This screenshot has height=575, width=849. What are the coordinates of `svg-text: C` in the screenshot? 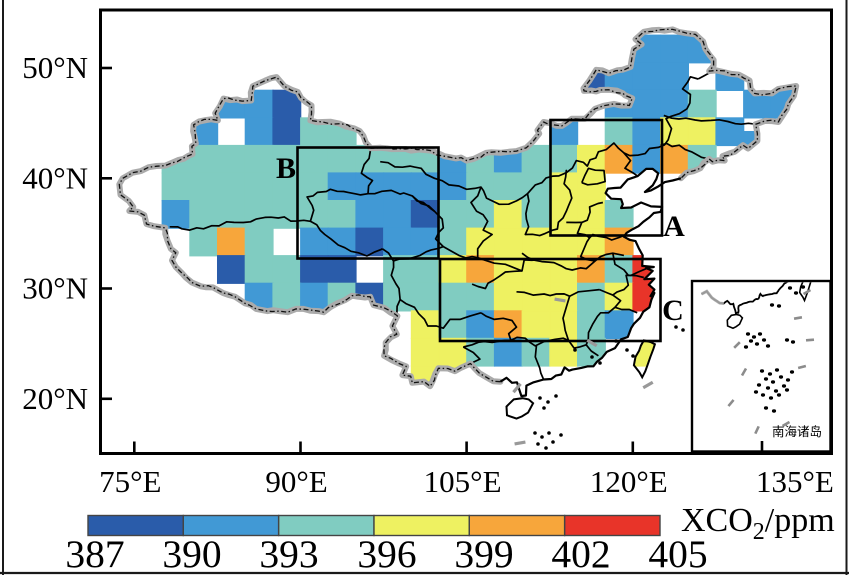 It's located at (673, 310).